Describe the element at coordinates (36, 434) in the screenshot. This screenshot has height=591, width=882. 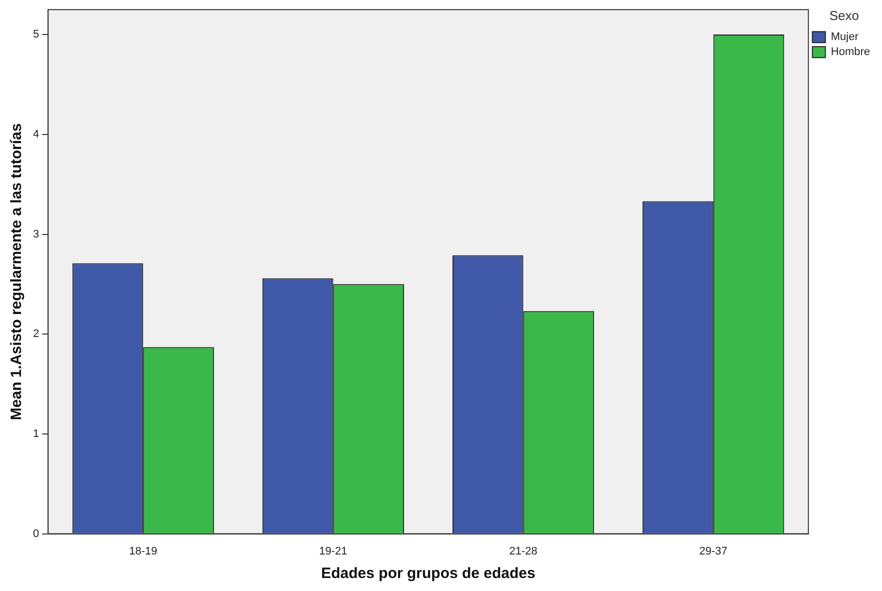
I see `y-tick-label: 1` at that location.